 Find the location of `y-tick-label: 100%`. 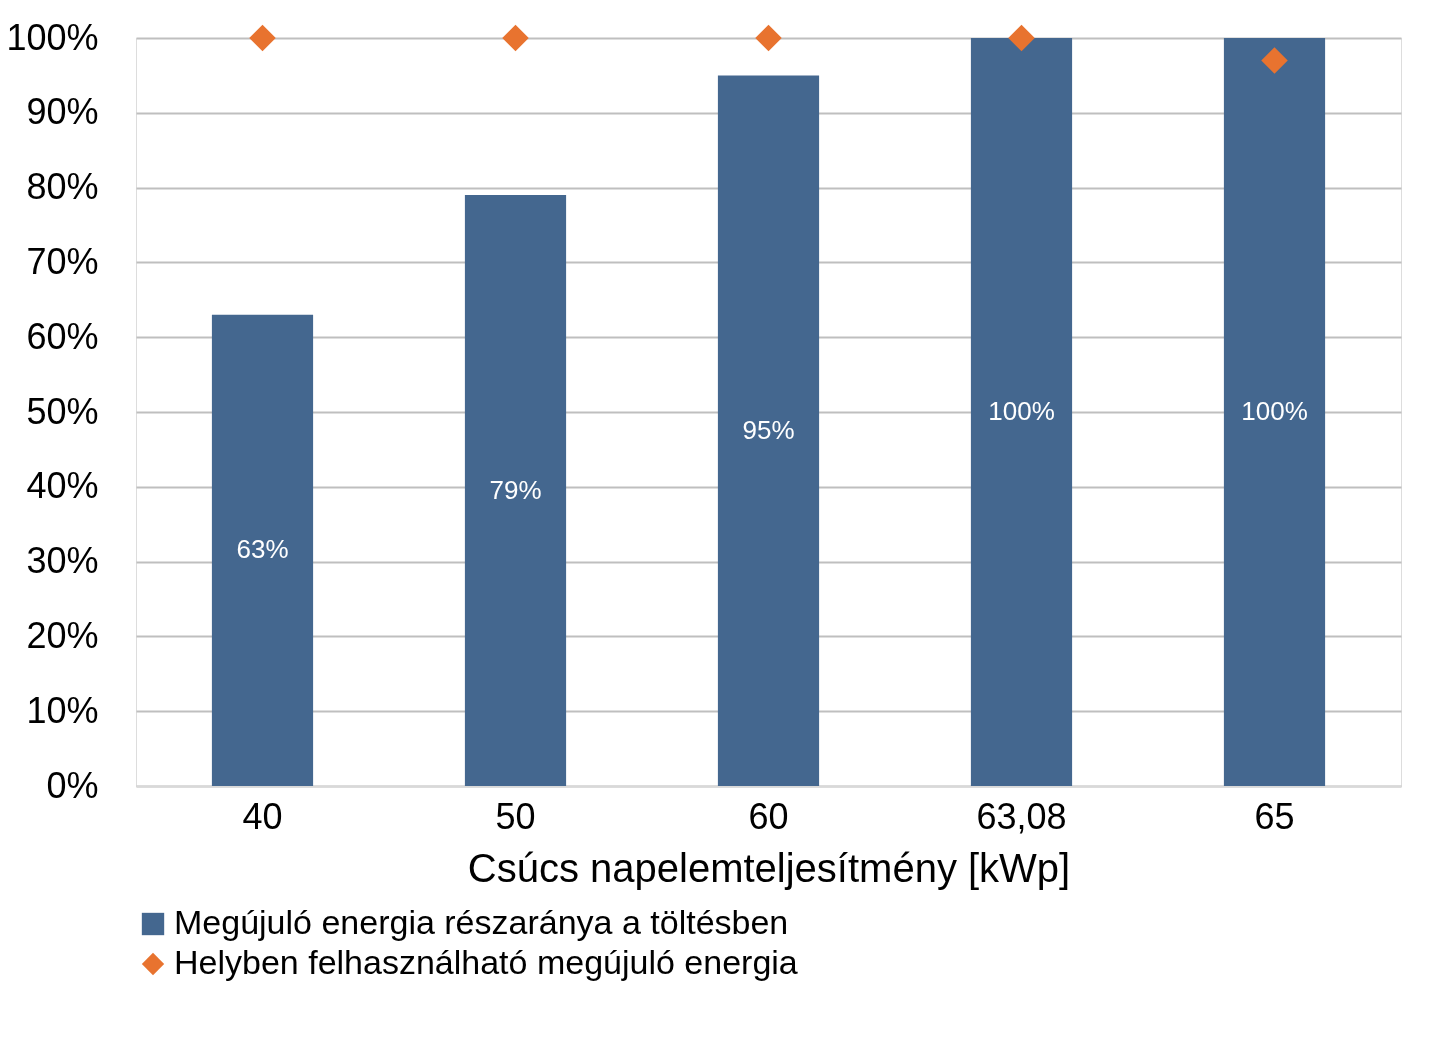

y-tick-label: 100% is located at coordinates (52, 37).